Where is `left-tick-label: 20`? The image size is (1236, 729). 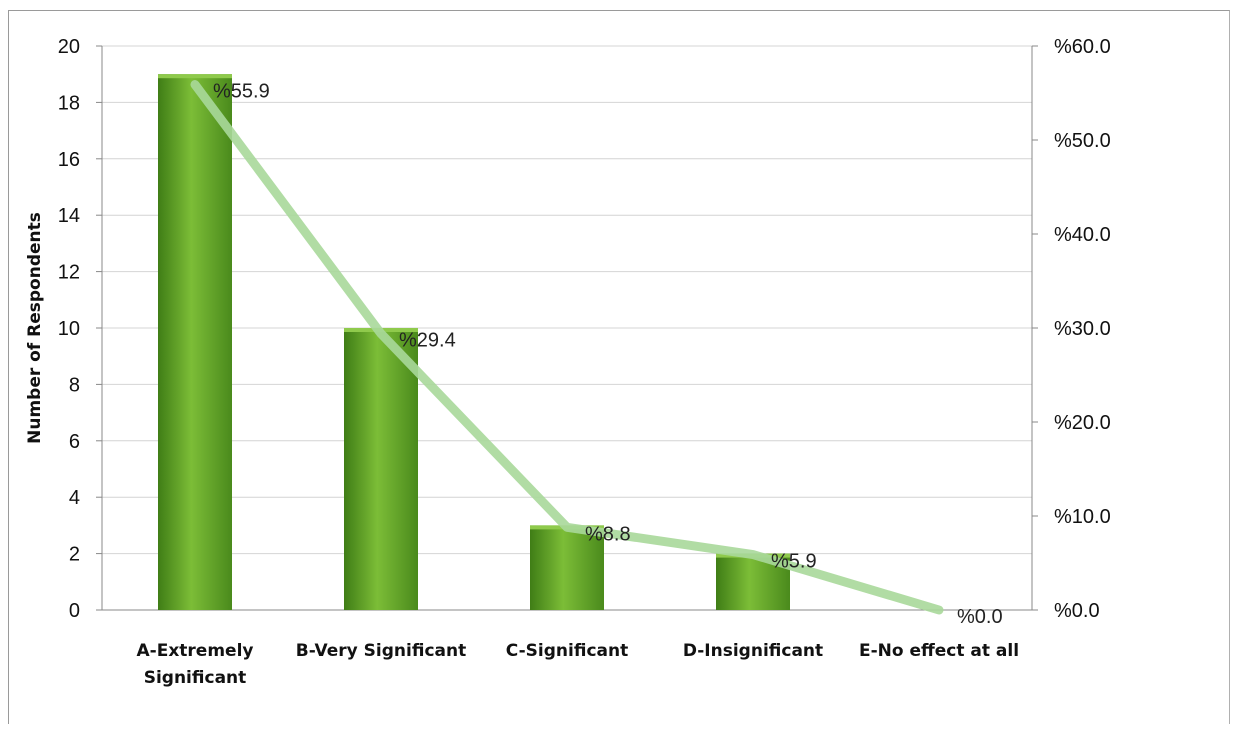 left-tick-label: 20 is located at coordinates (69, 47).